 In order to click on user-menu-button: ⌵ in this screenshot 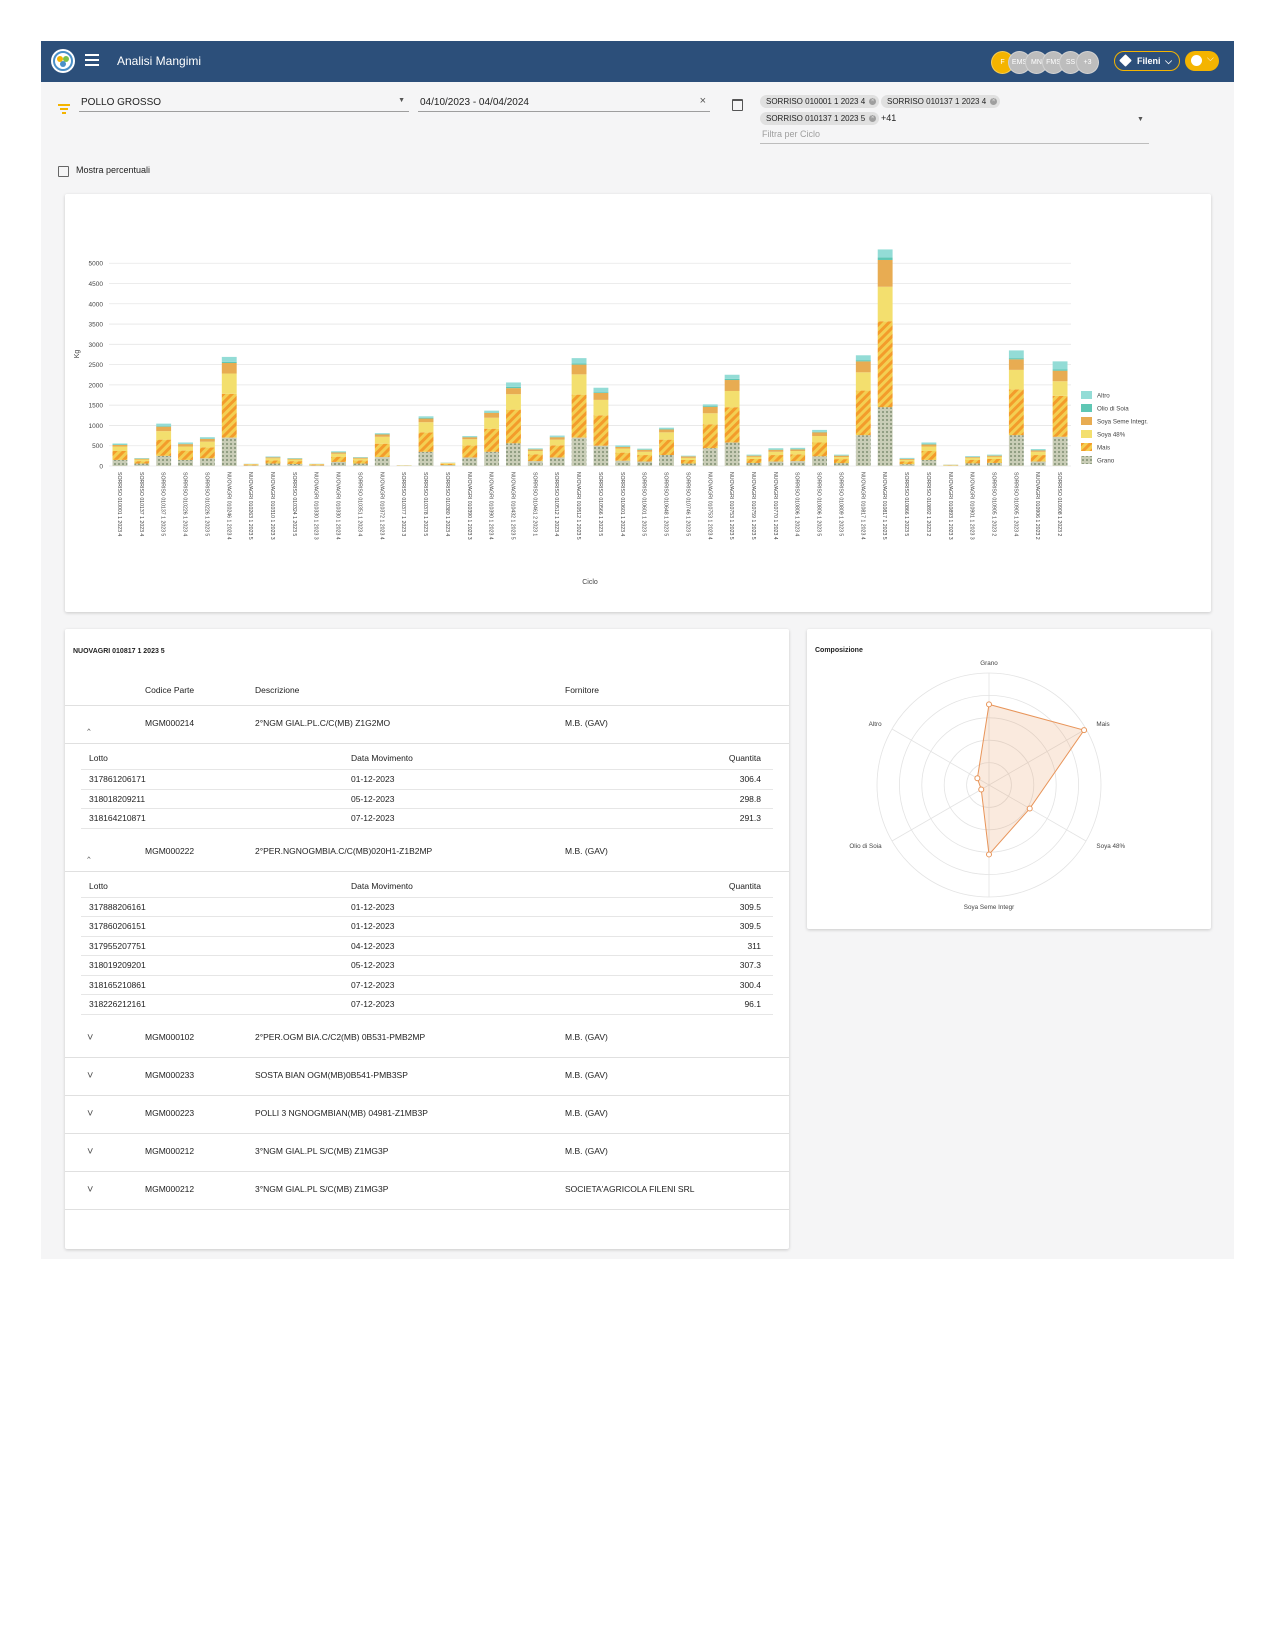, I will do `click(1202, 61)`.